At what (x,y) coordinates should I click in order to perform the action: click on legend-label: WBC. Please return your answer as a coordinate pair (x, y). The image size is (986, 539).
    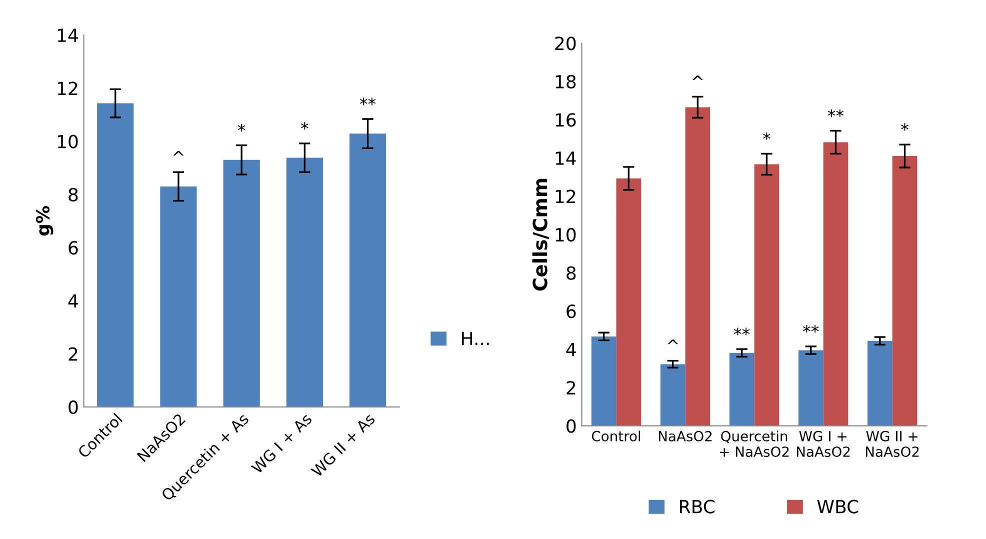
    Looking at the image, I should click on (837, 507).